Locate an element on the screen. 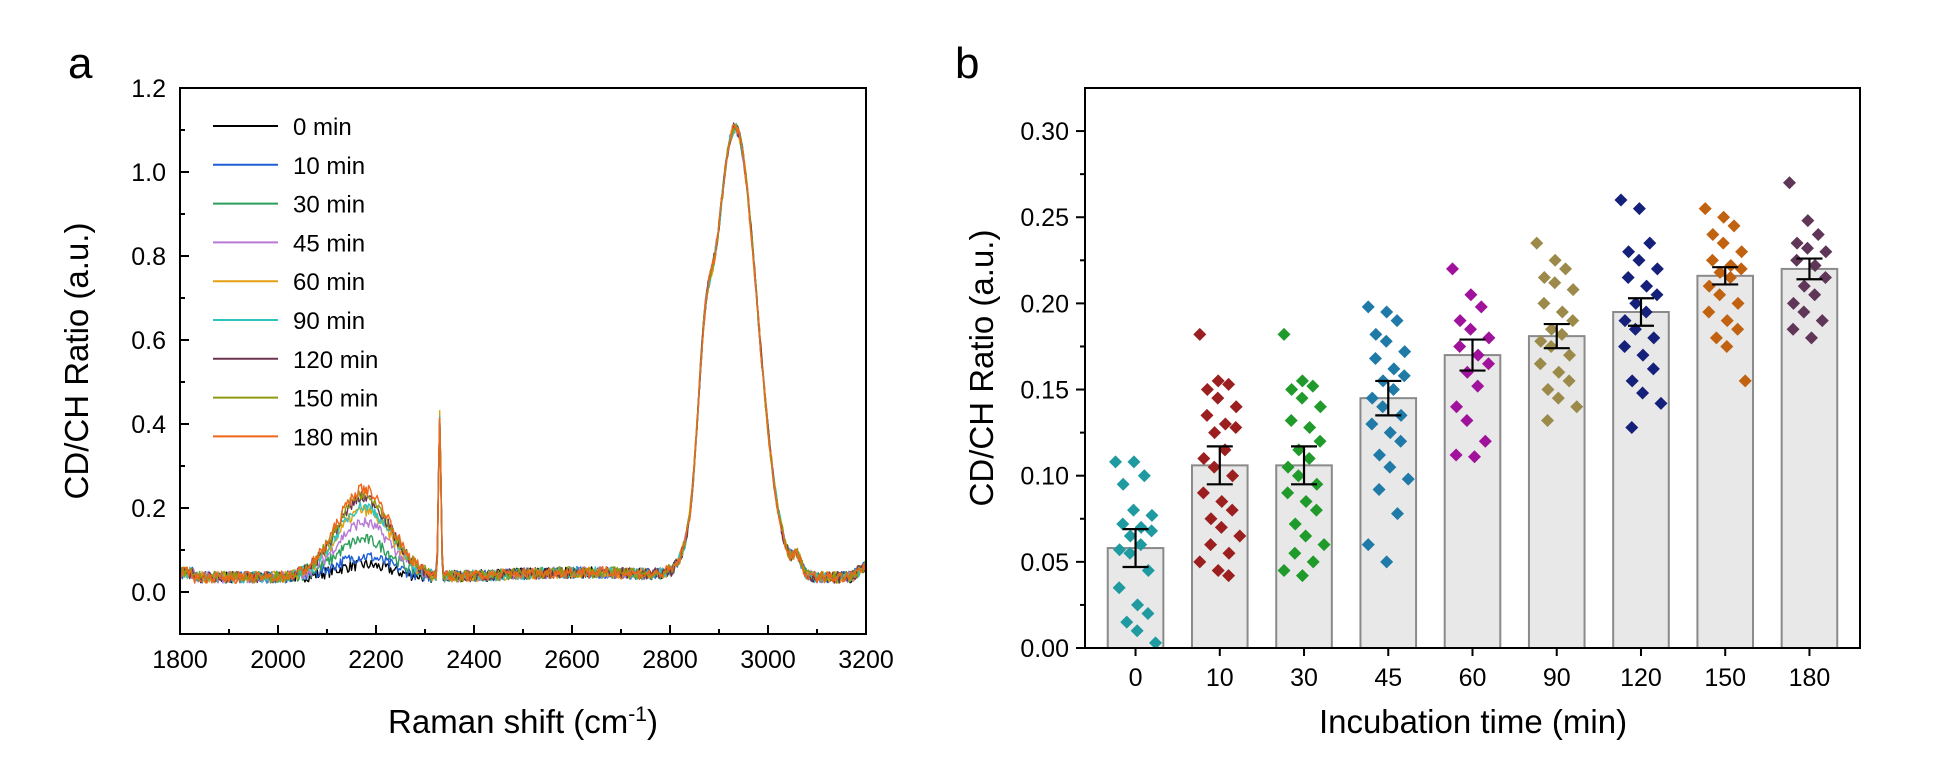 The height and width of the screenshot is (769, 1933). panel-b-y-axis-title: CD/CH Ratio (a.u.) is located at coordinates (981, 368).